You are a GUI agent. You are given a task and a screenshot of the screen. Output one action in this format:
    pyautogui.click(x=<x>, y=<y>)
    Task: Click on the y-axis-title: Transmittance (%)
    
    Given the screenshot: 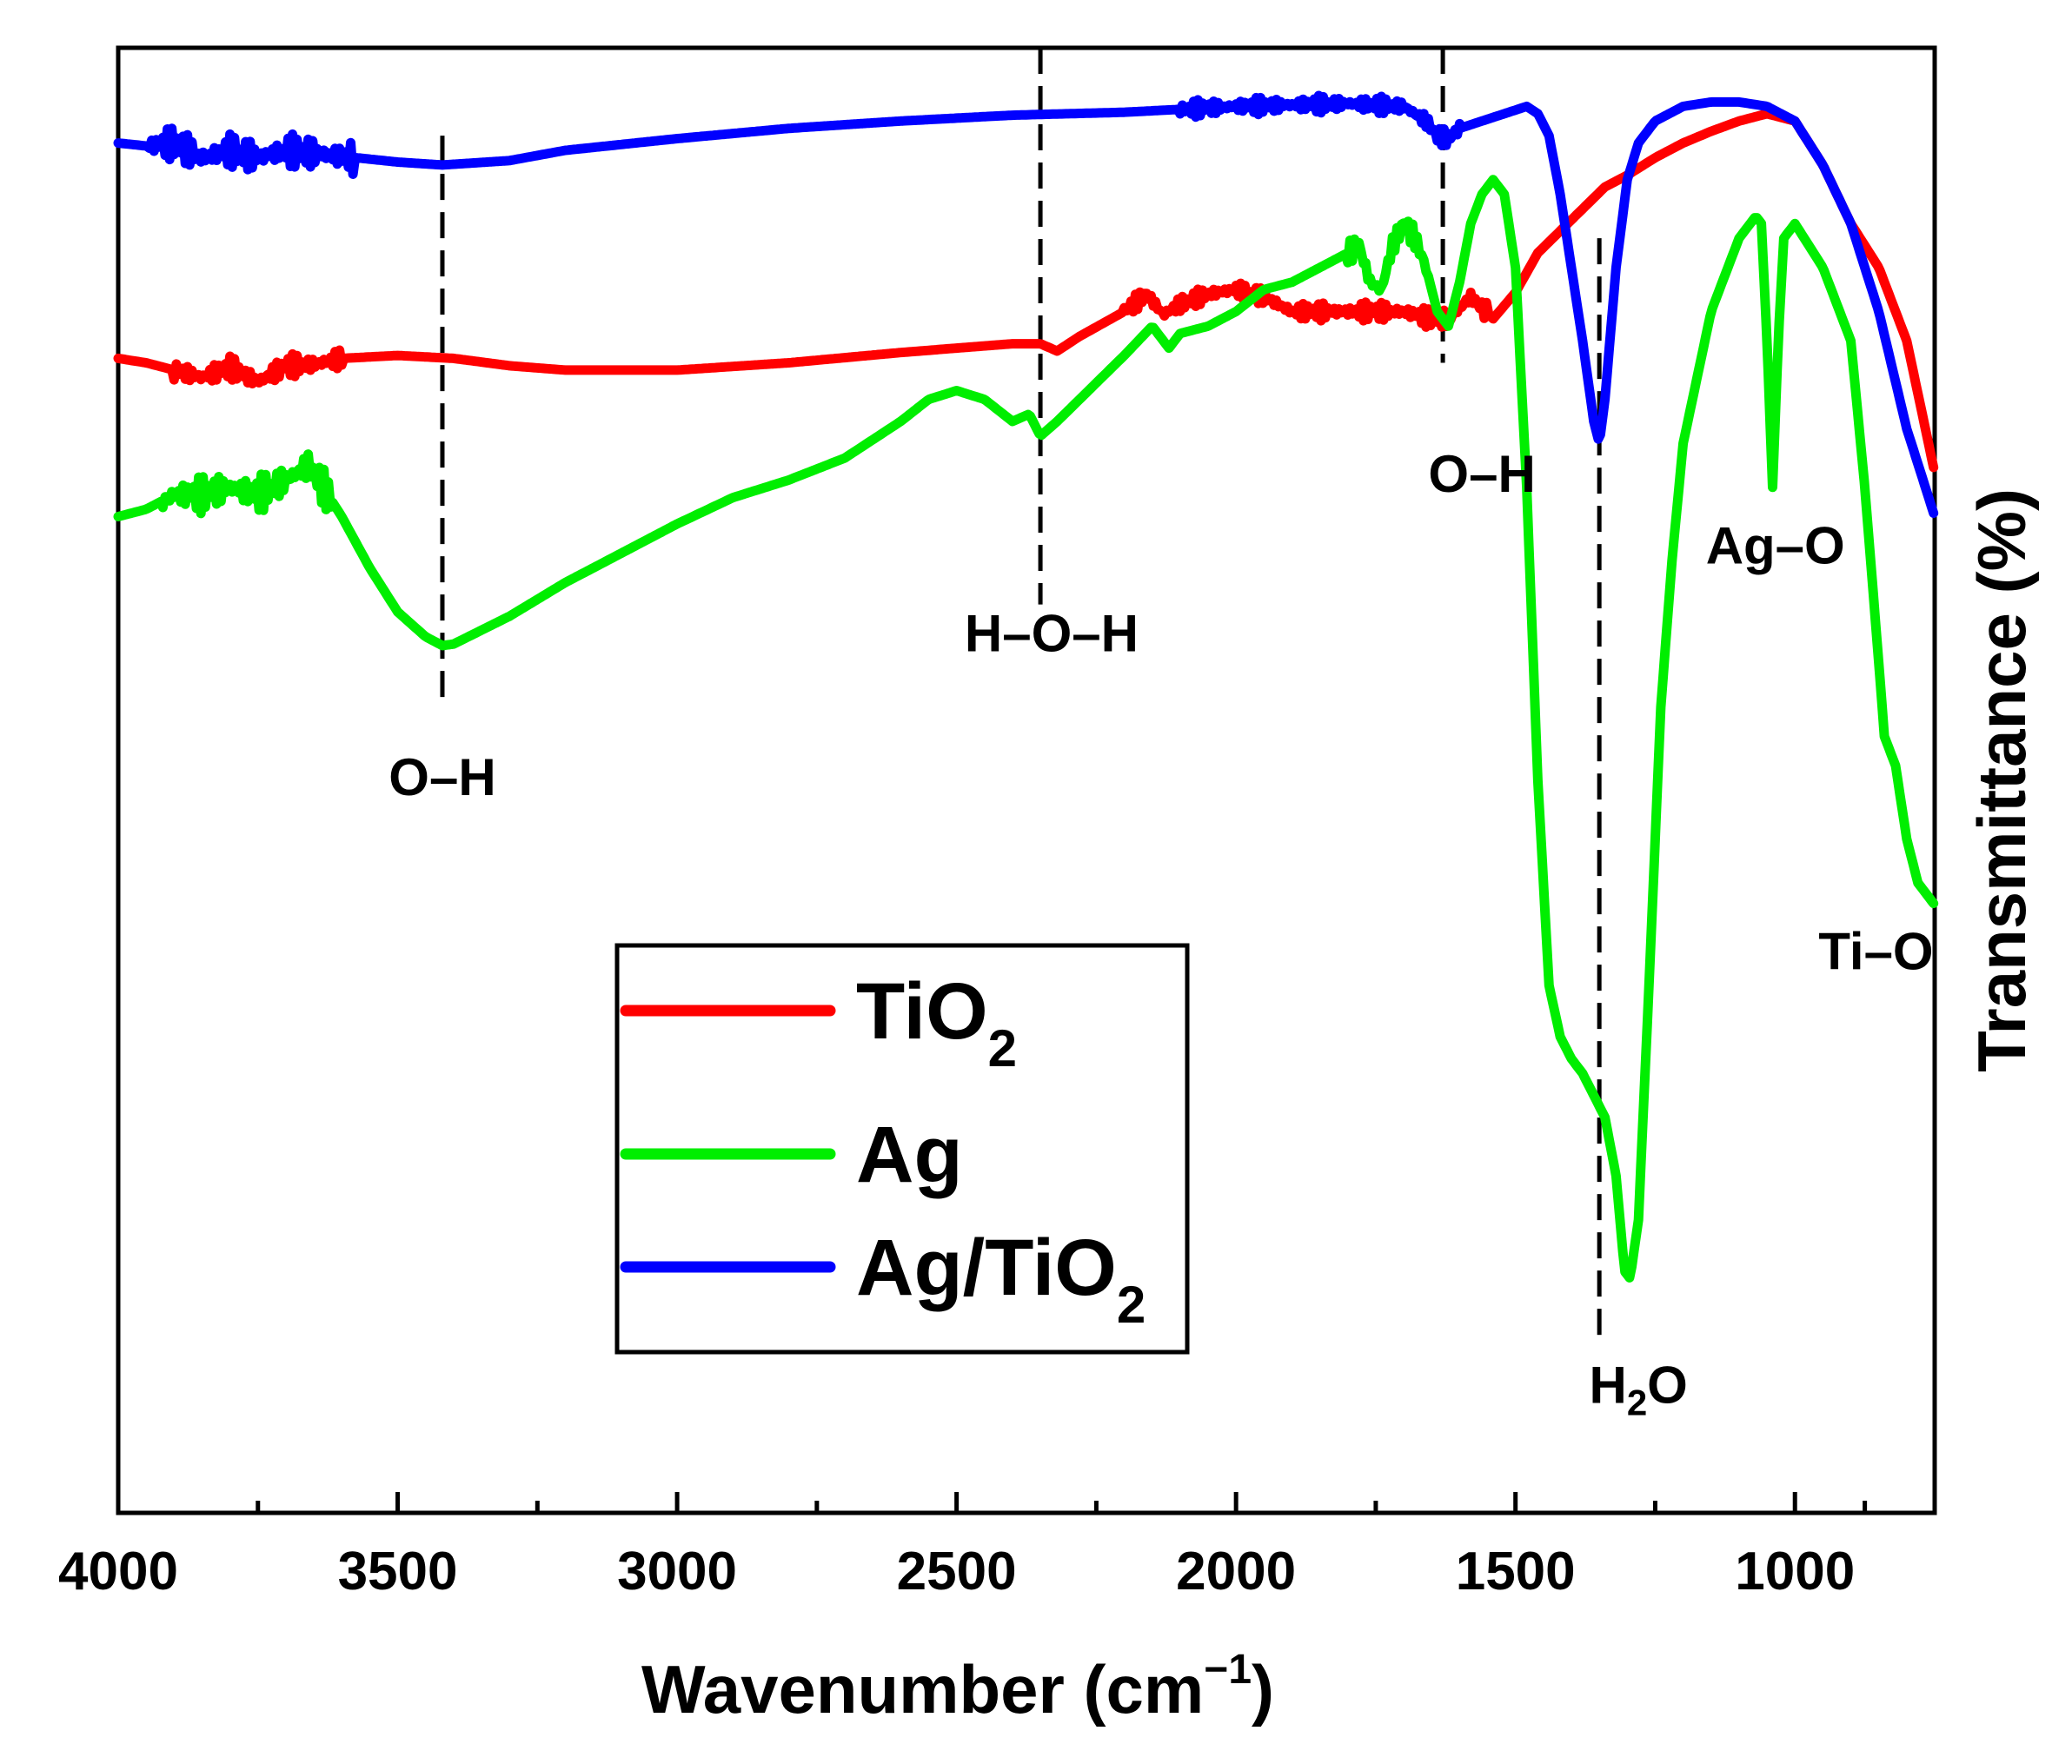 What is the action you would take?
    pyautogui.click(x=2001, y=780)
    